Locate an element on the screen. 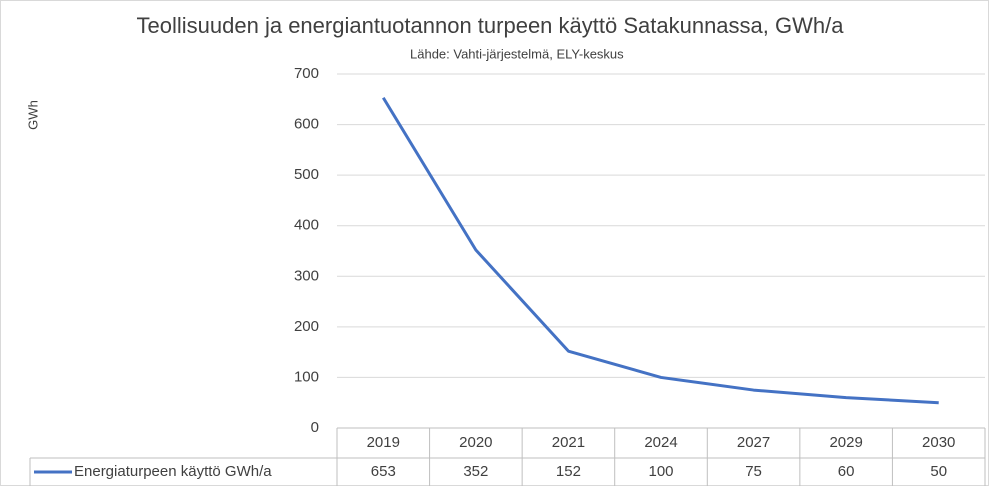 The image size is (989, 486). y-tick-label: 600 is located at coordinates (306, 124).